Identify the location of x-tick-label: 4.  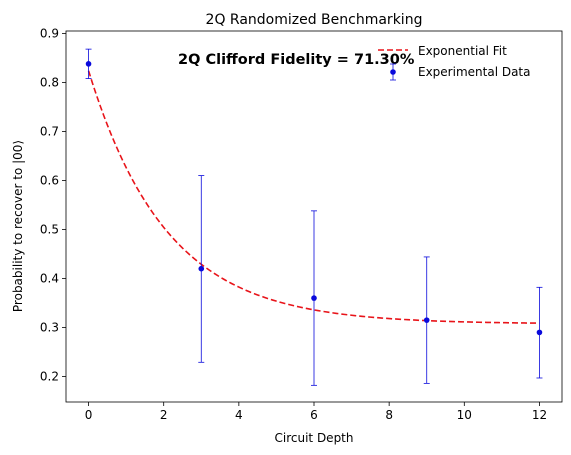
(239, 415).